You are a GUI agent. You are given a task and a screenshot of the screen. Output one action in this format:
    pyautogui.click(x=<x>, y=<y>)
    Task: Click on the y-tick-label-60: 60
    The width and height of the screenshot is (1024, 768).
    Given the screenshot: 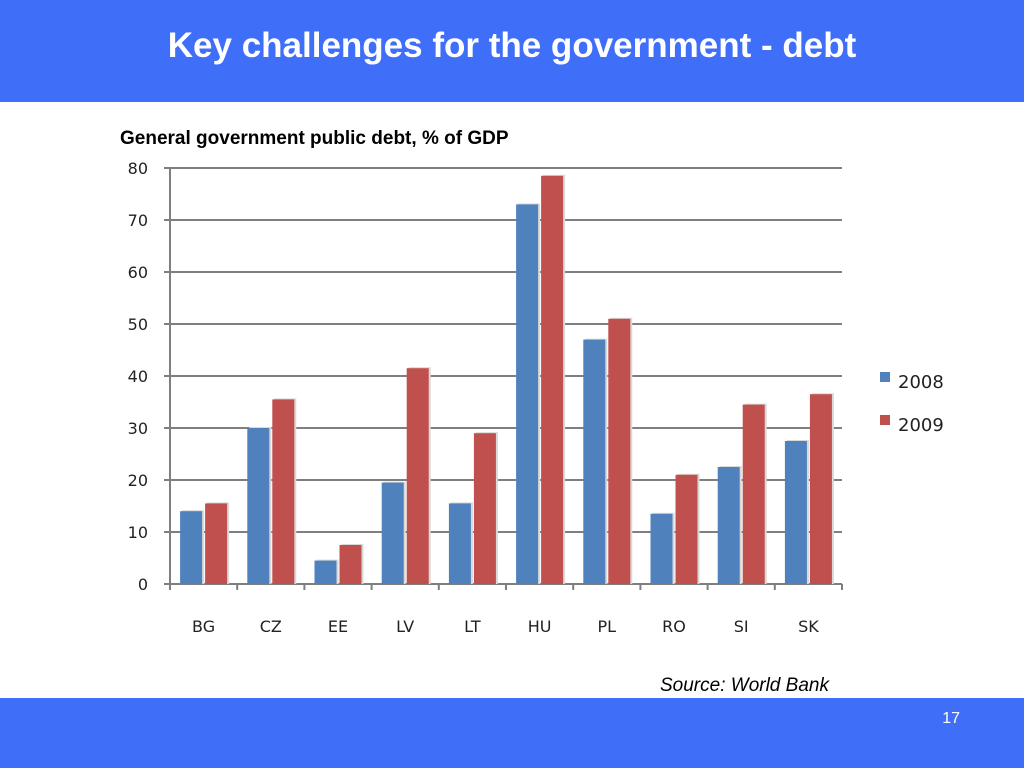 What is the action you would take?
    pyautogui.click(x=138, y=272)
    